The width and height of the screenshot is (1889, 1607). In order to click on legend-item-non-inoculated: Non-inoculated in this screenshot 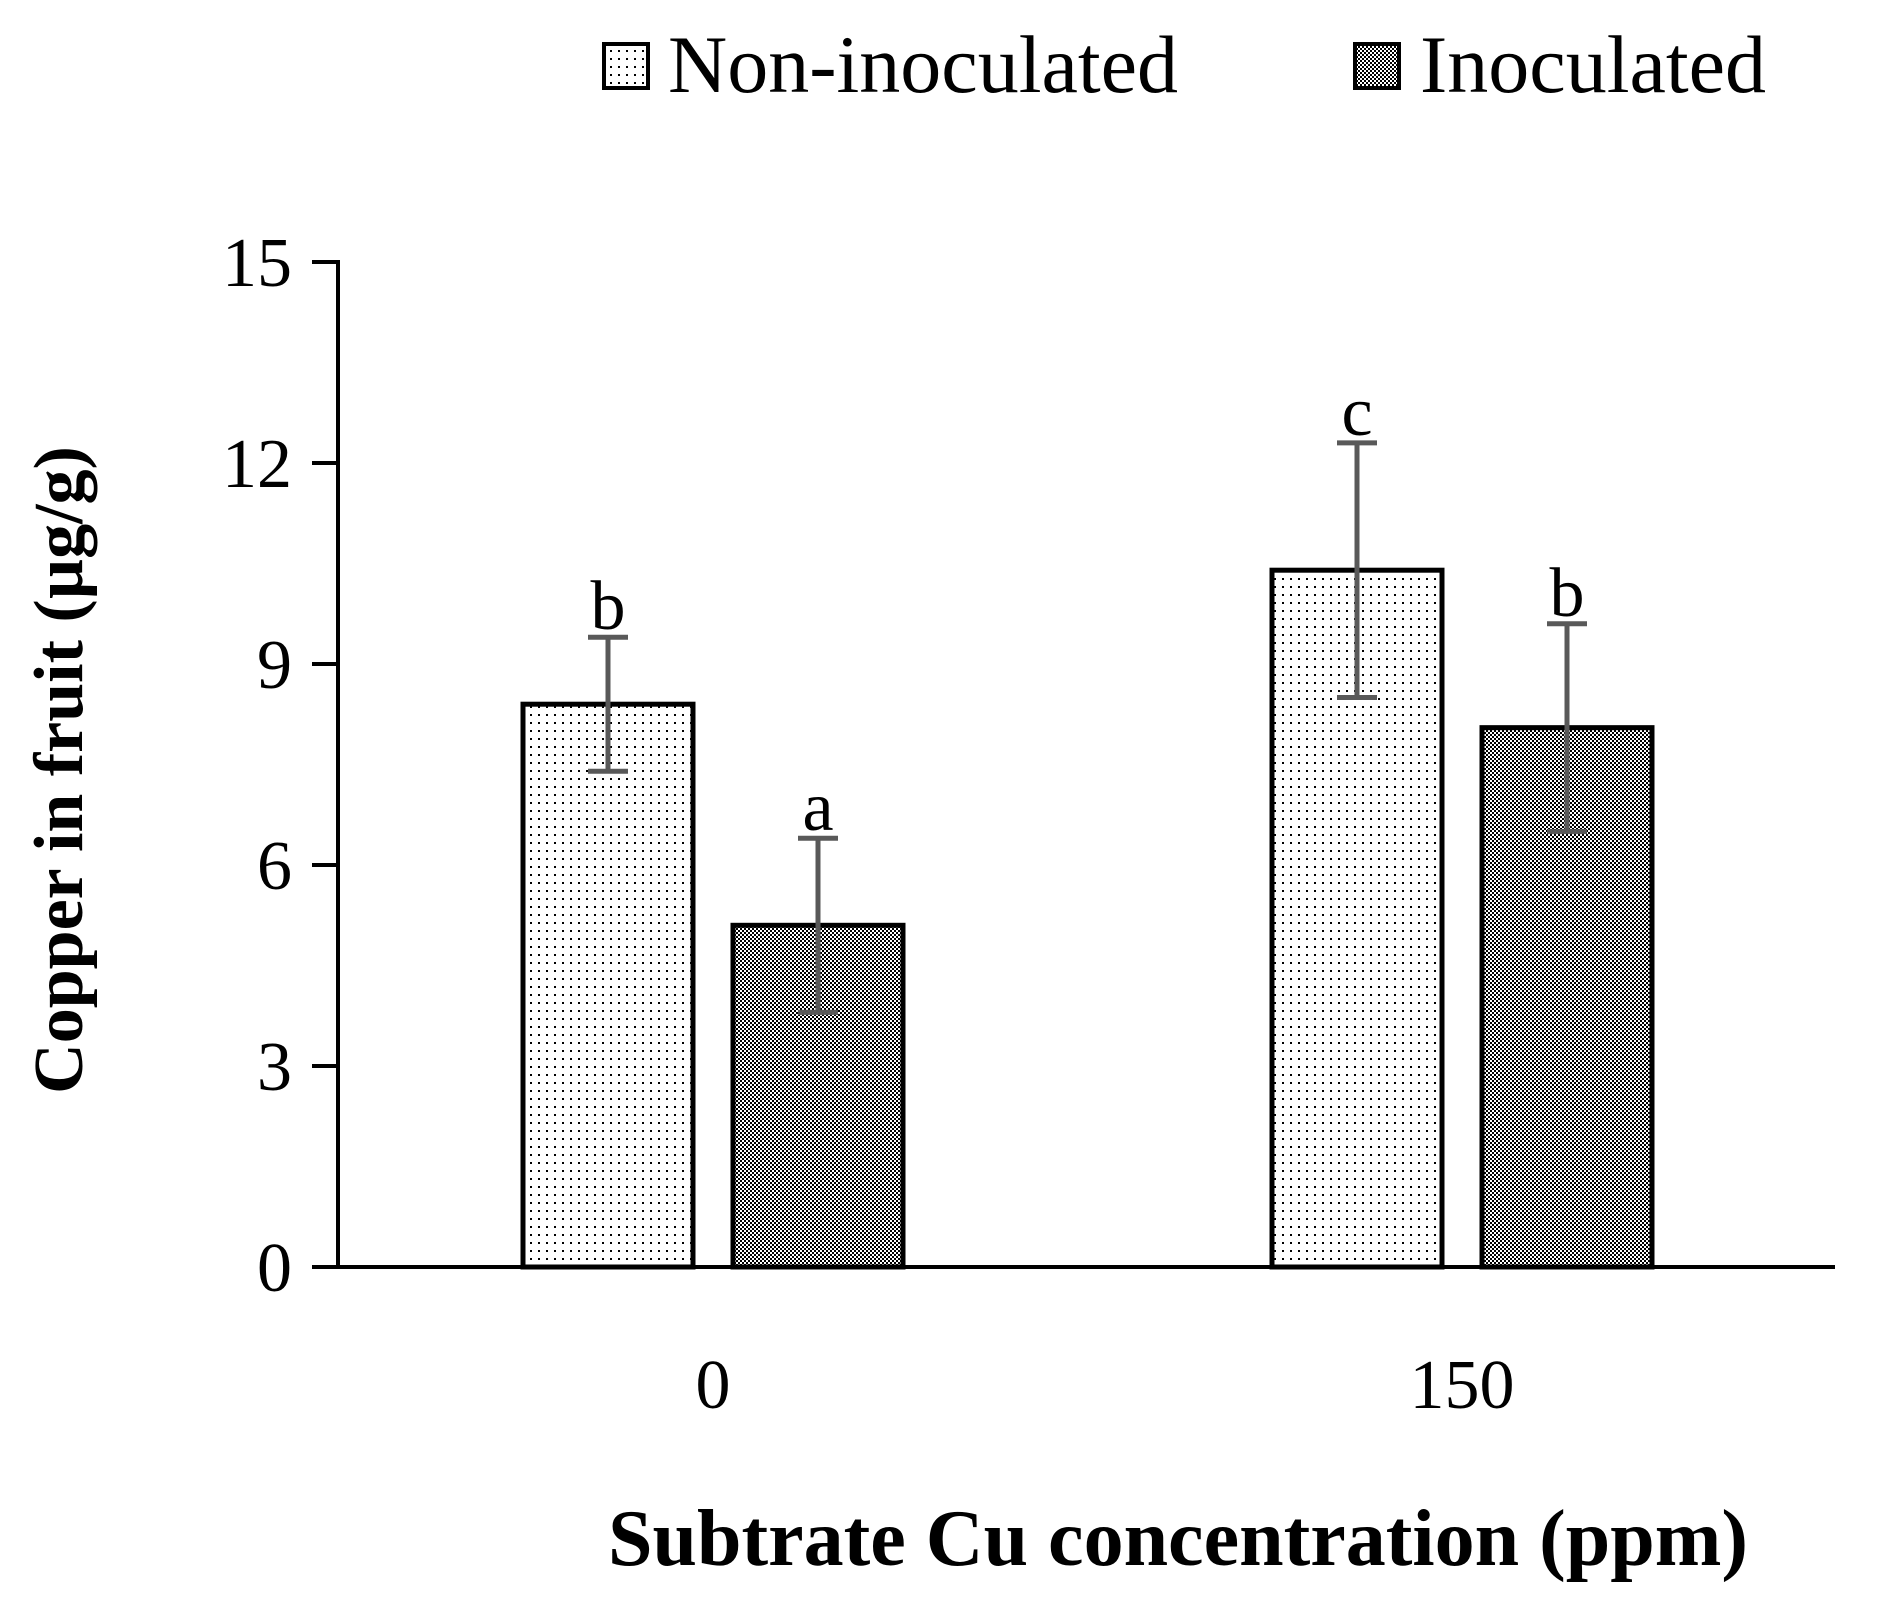, I will do `click(890, 64)`.